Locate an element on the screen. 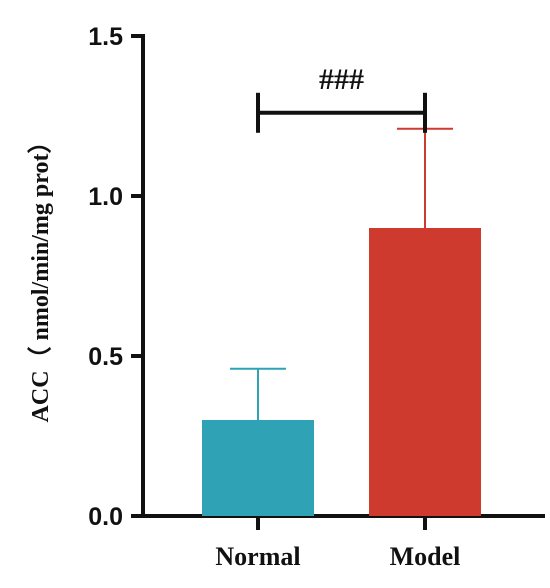  y-tick-label: 0.0 is located at coordinates (105, 517).